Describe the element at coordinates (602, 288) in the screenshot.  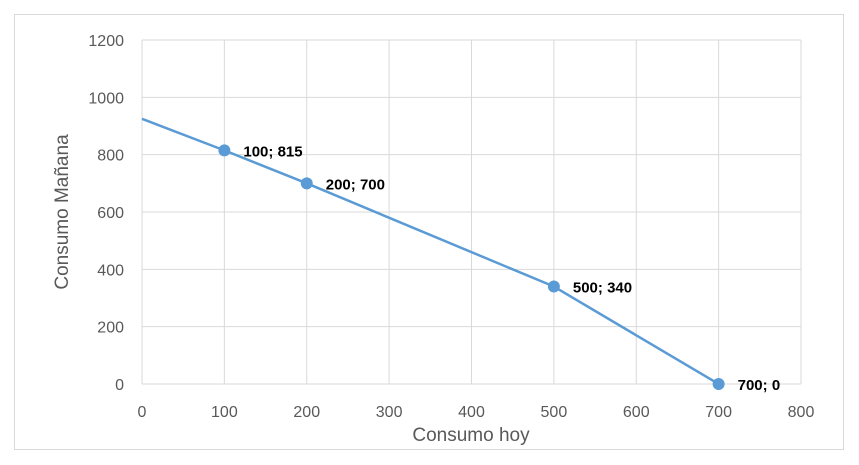
I see `data-label: 500; 340` at that location.